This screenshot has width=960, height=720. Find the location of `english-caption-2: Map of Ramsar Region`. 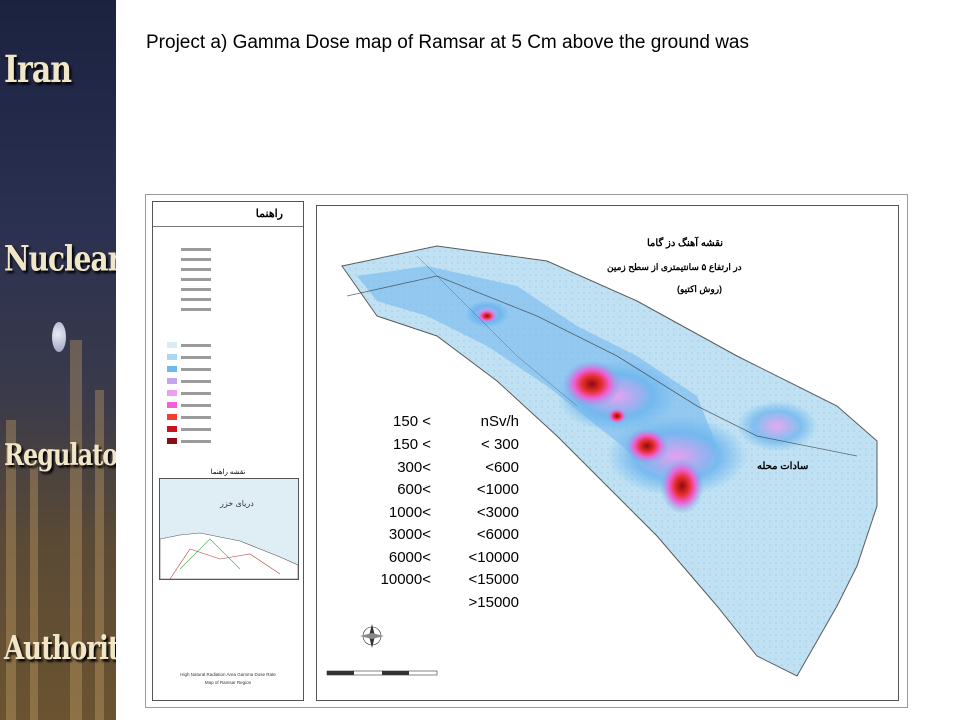

english-caption-2: Map of Ramsar Region is located at coordinates (228, 682).